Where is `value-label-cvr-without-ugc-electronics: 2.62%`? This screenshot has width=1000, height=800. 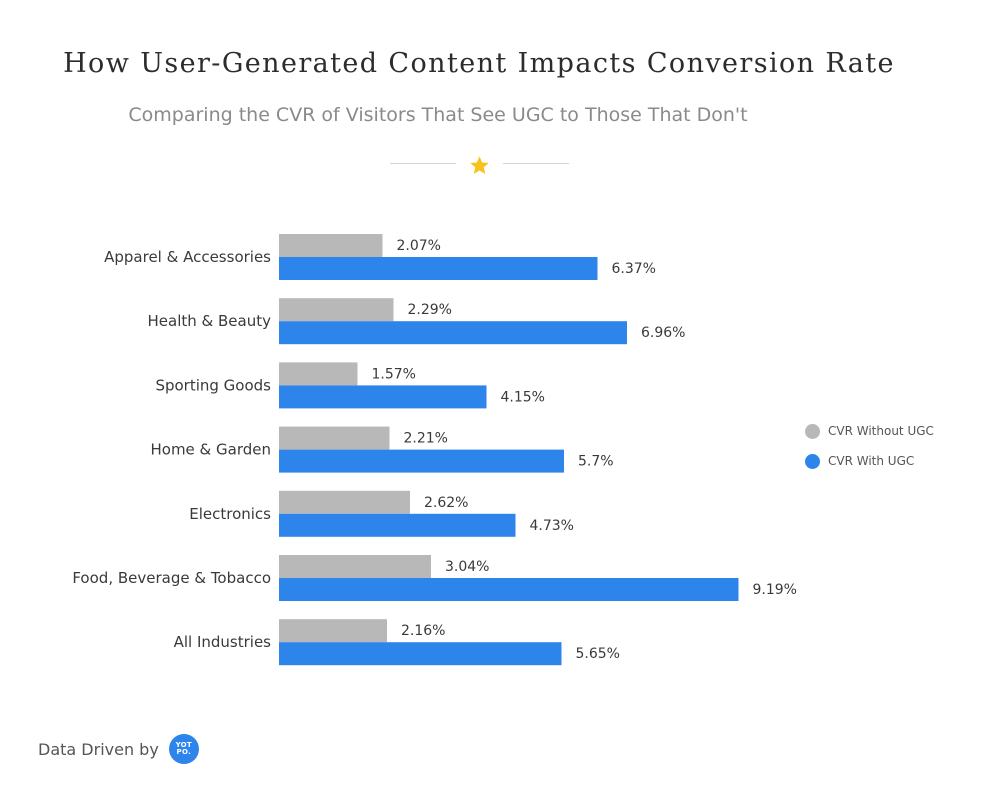
value-label-cvr-without-ugc-electronics: 2.62% is located at coordinates (446, 503).